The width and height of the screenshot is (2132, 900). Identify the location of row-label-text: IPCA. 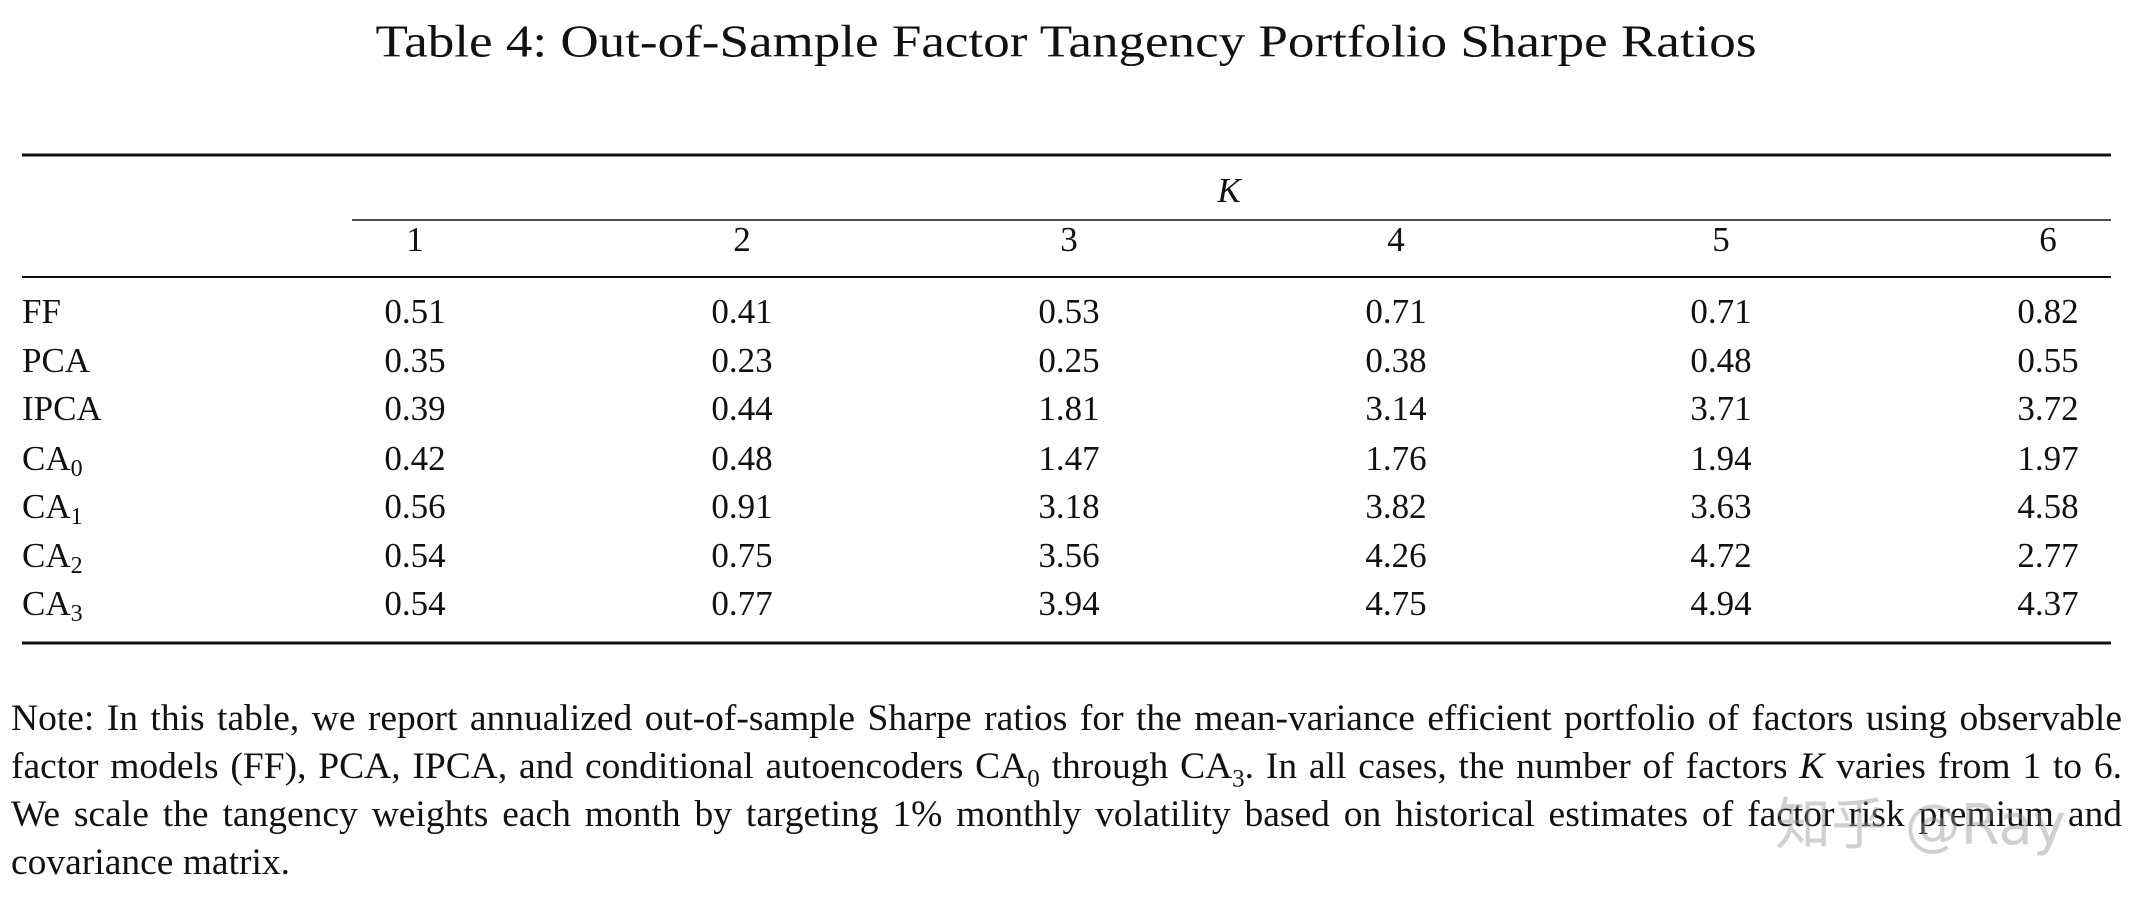
(62, 408).